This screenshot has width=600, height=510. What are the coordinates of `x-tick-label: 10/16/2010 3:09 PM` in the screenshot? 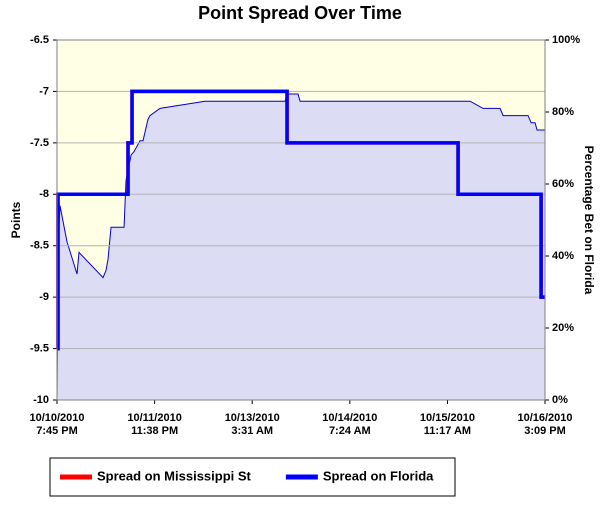 It's located at (545, 424).